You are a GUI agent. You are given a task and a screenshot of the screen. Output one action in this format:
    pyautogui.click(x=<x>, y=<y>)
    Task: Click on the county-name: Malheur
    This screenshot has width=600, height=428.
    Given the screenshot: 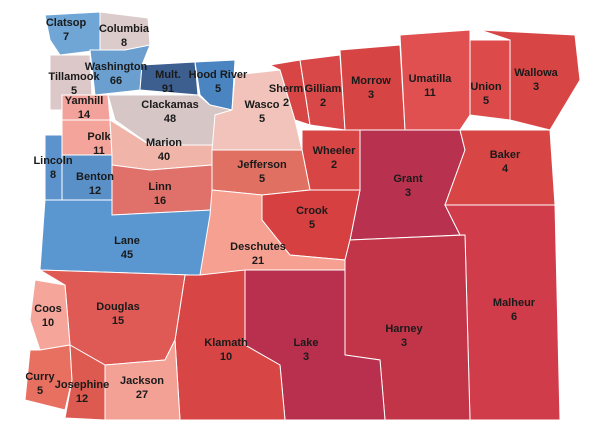 What is the action you would take?
    pyautogui.click(x=514, y=303)
    